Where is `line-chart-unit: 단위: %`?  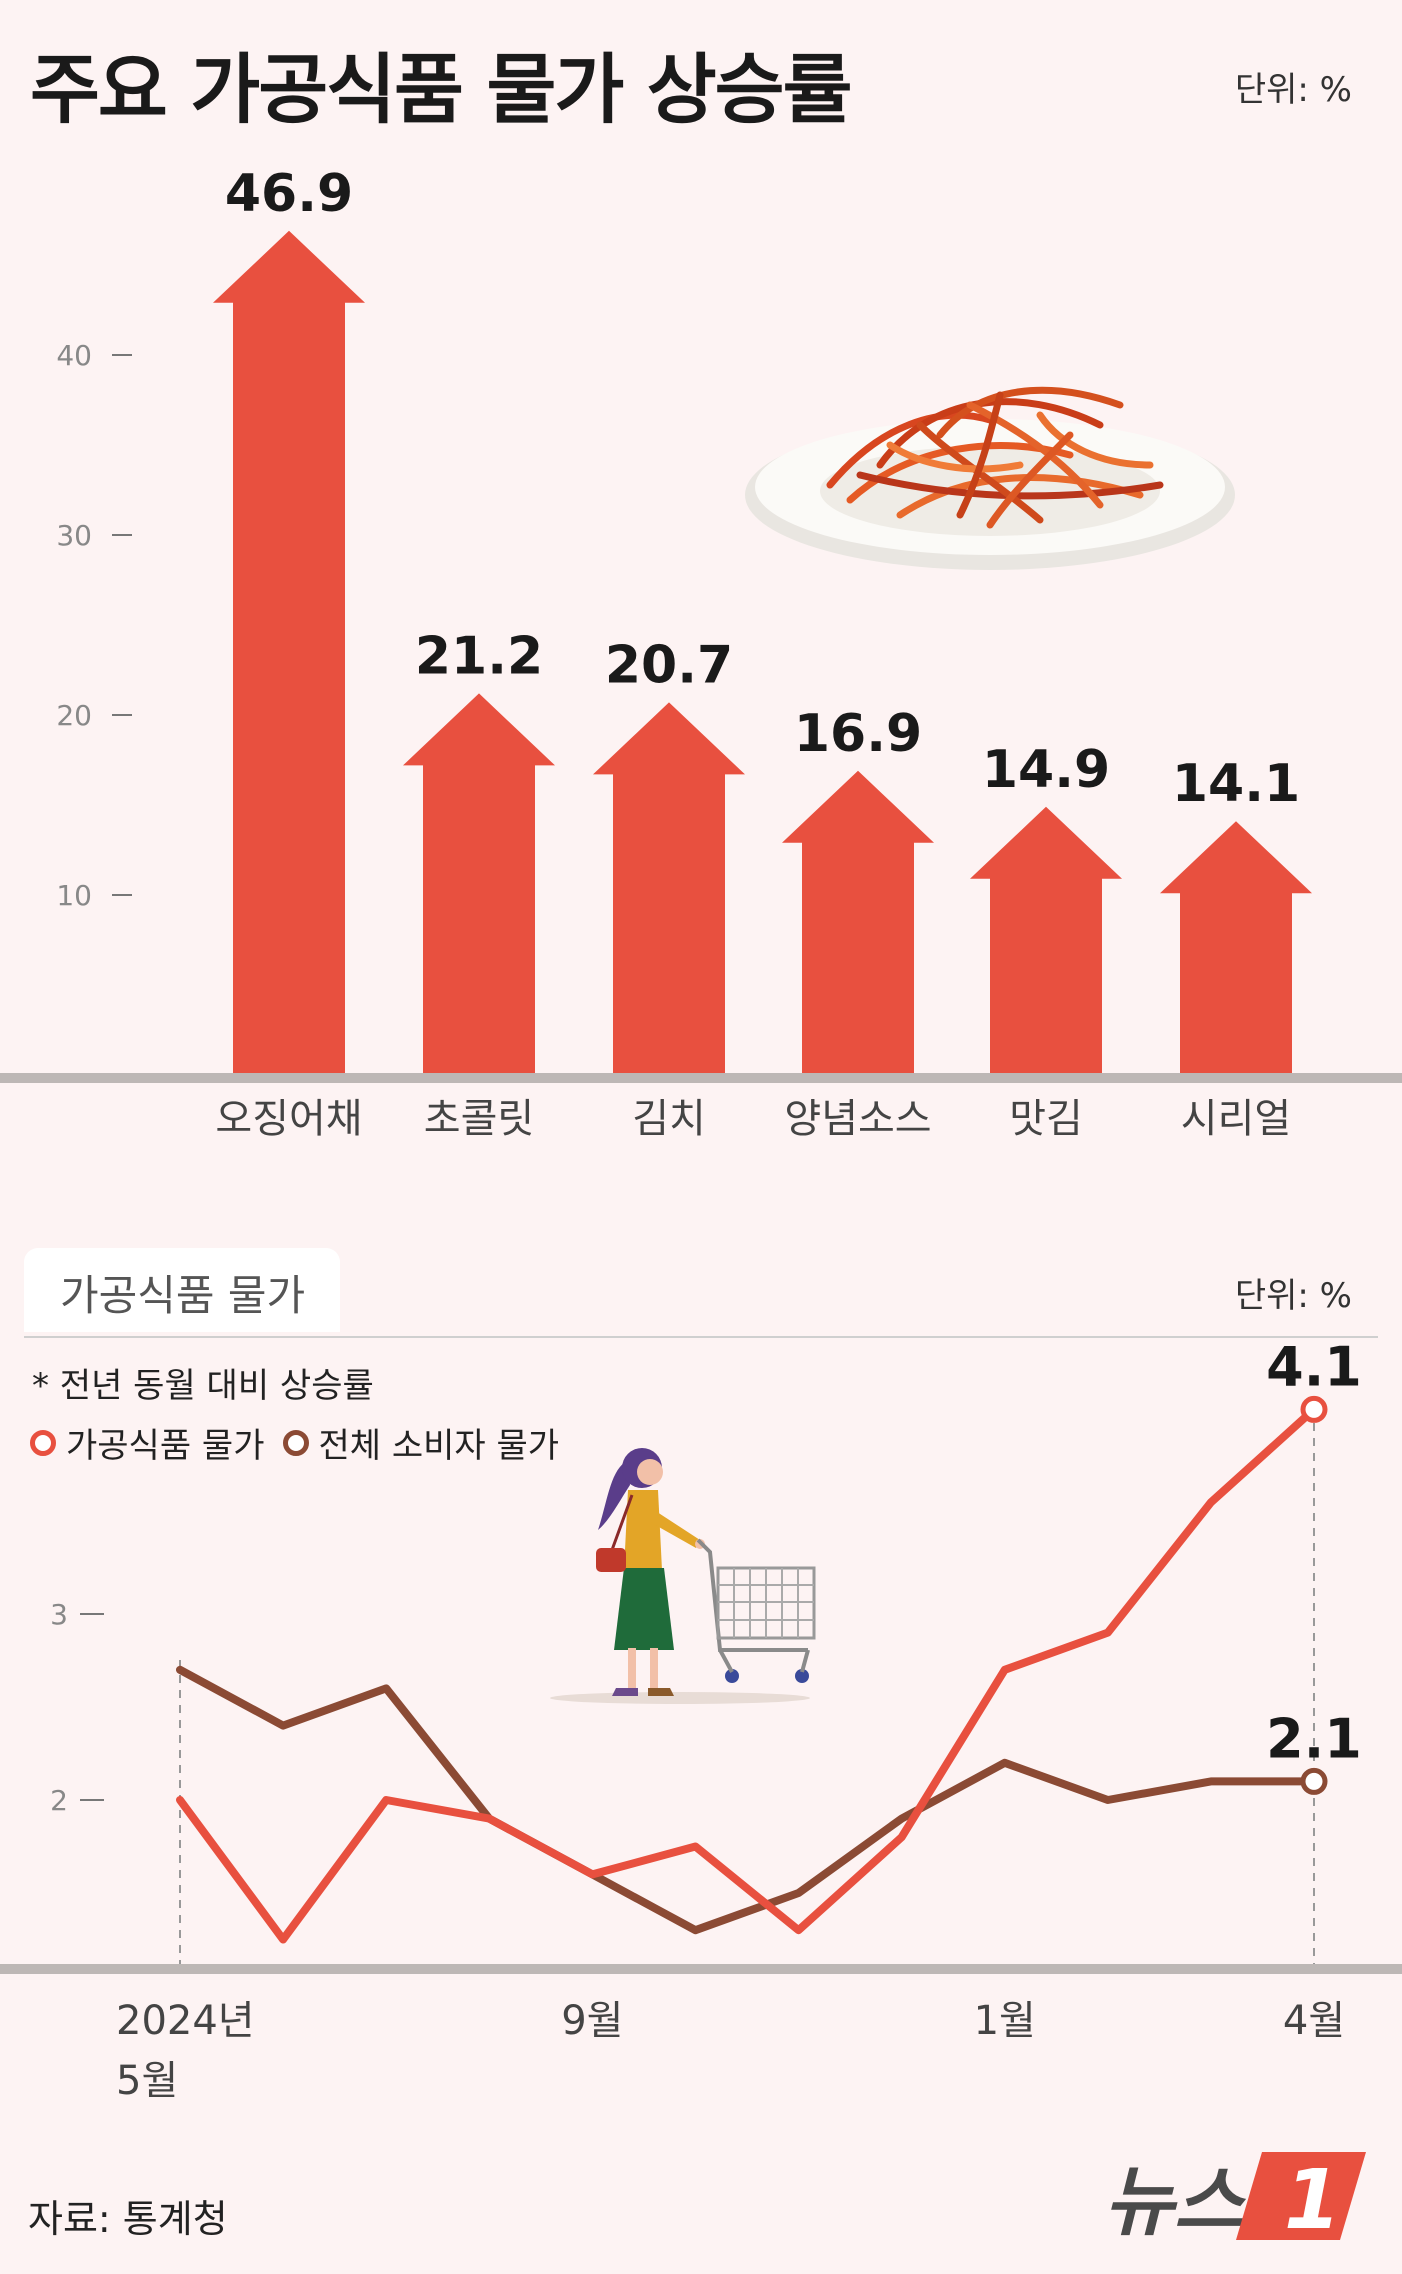
line-chart-unit: 단위: % is located at coordinates (1293, 1296).